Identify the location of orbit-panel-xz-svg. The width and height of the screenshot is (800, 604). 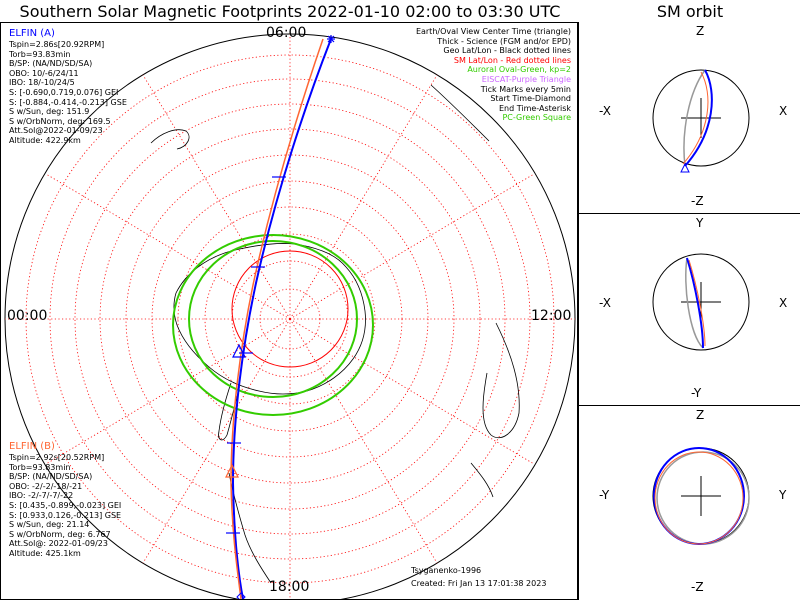
(701, 121).